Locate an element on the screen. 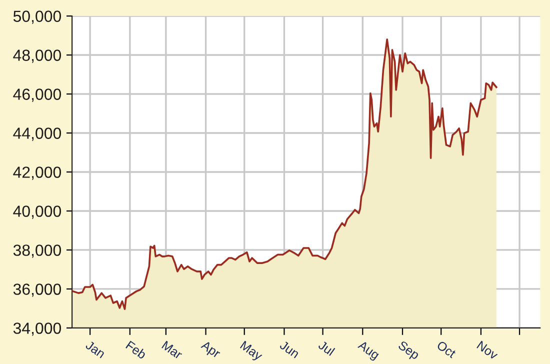 Image resolution: width=550 pixels, height=364 pixels. y-tick-label: 48,000 is located at coordinates (37, 56).